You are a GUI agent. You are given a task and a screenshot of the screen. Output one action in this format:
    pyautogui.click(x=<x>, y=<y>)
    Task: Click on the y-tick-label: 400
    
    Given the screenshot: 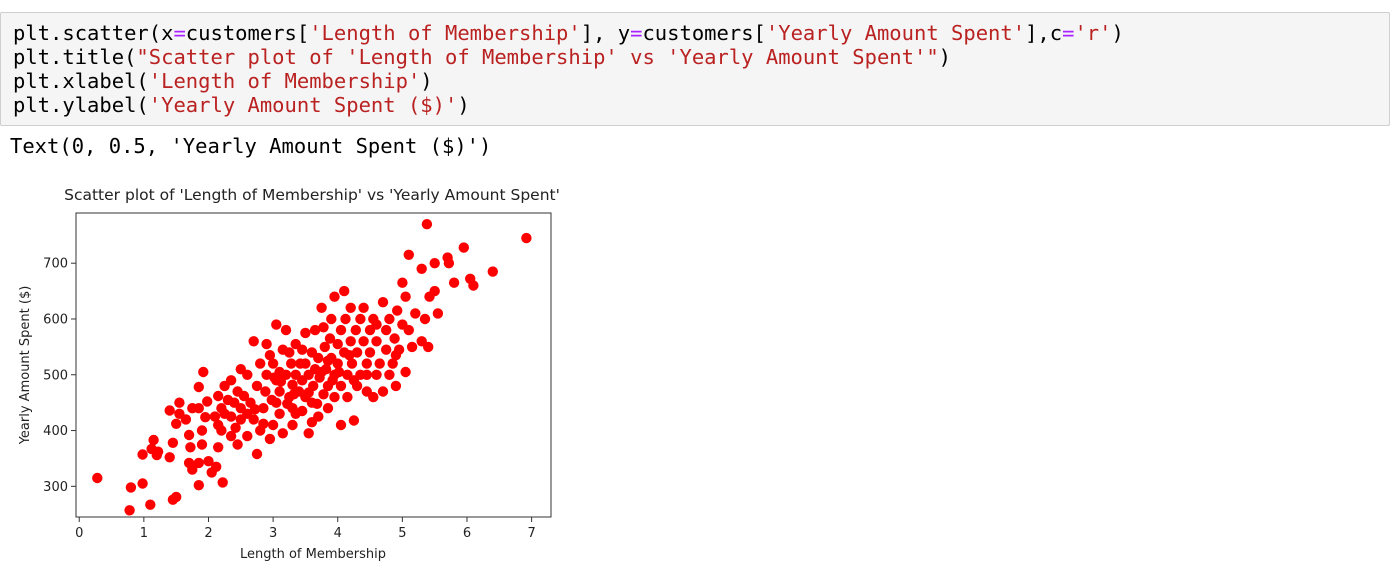 What is the action you would take?
    pyautogui.click(x=55, y=431)
    